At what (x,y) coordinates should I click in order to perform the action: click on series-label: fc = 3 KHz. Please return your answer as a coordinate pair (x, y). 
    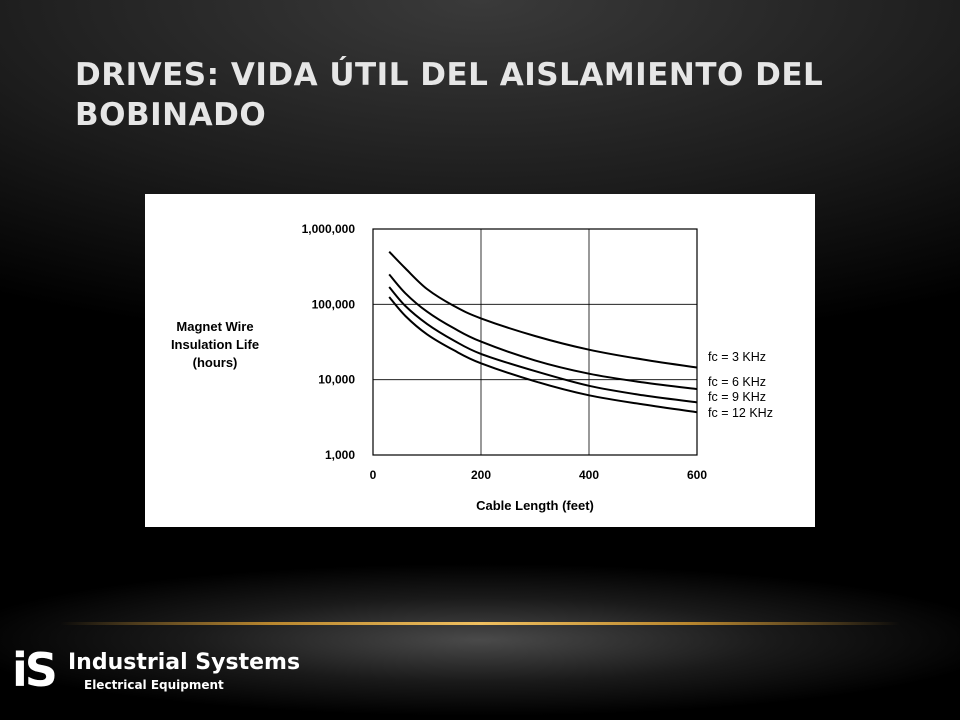
    Looking at the image, I should click on (737, 357).